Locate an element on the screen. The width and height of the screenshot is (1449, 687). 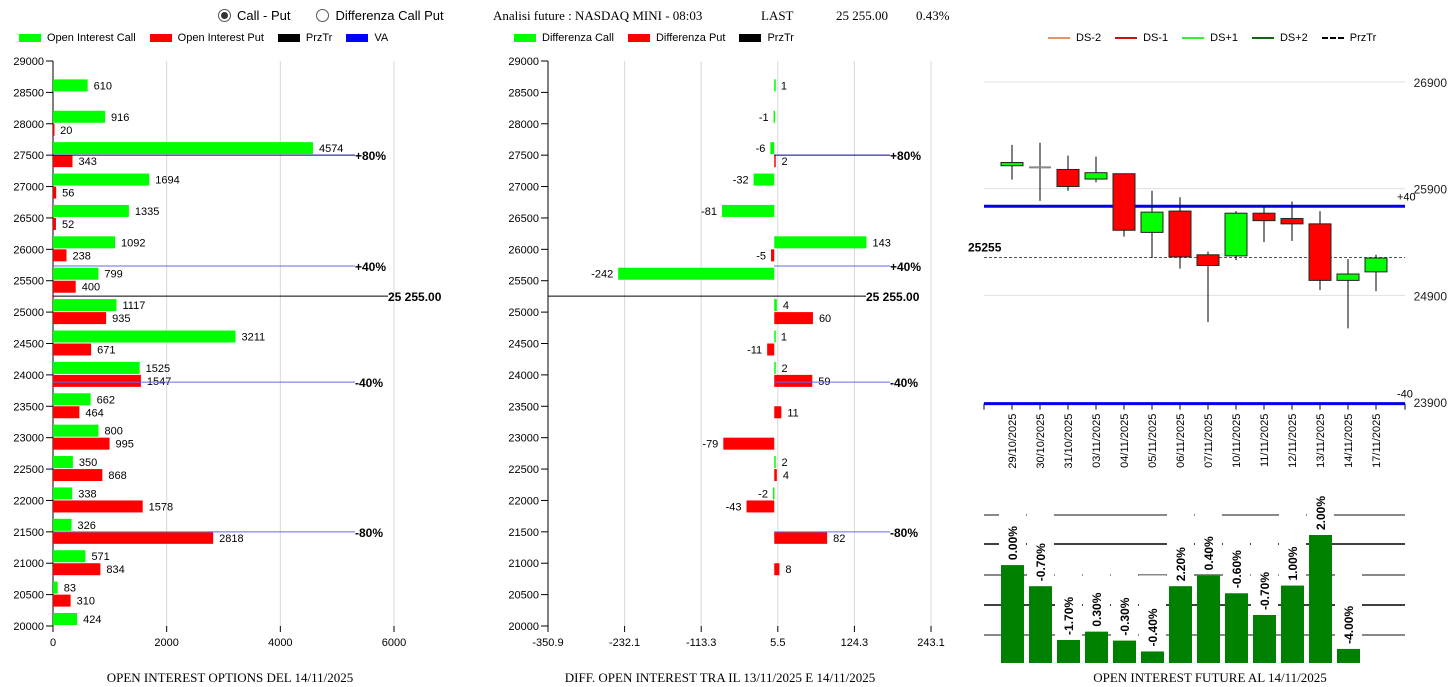
radio-call-put: Call - Put is located at coordinates (254, 15).